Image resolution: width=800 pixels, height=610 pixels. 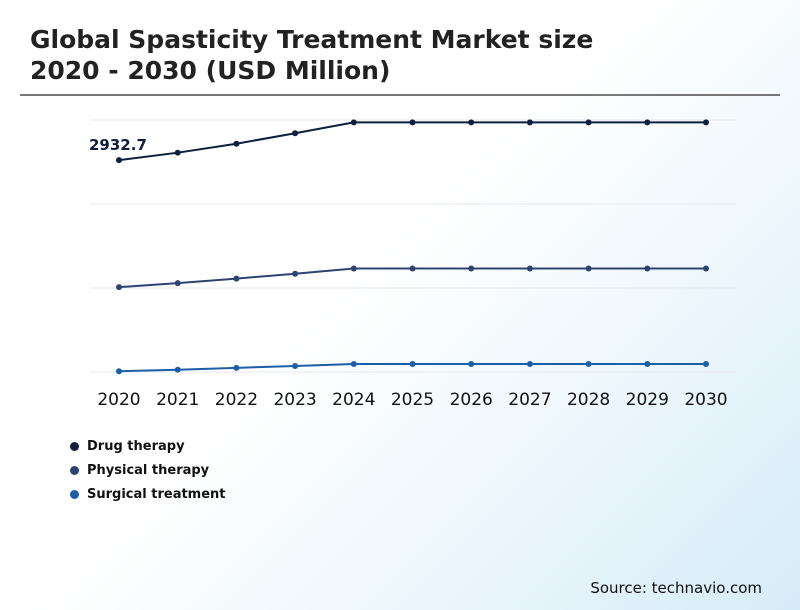 I want to click on legend-label-physical-therapy: Physical therapy, so click(x=148, y=470).